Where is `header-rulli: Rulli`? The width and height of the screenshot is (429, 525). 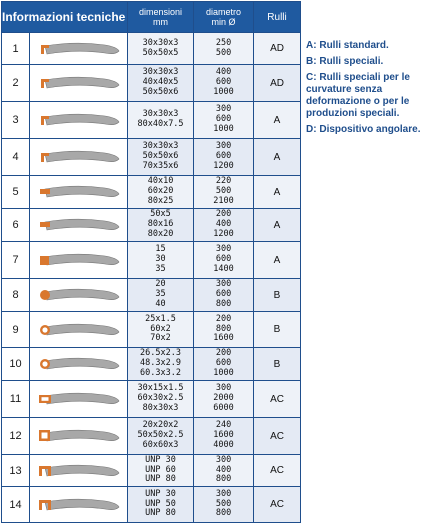 header-rulli: Rulli is located at coordinates (277, 17).